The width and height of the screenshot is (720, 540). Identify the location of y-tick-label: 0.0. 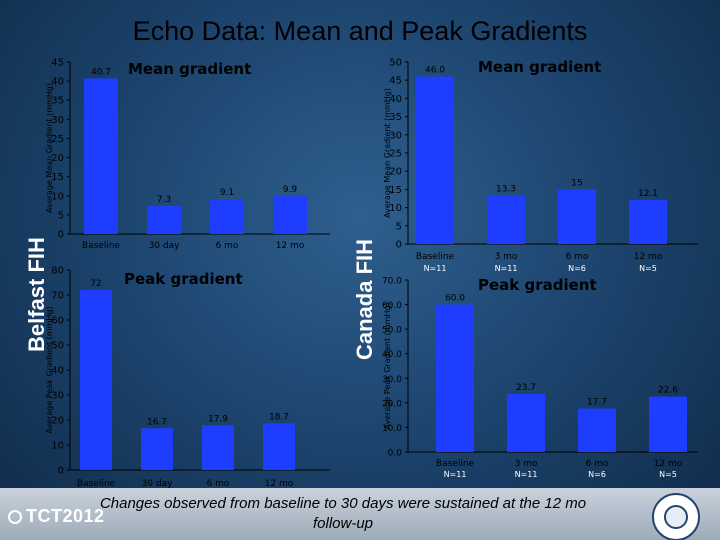
(395, 454).